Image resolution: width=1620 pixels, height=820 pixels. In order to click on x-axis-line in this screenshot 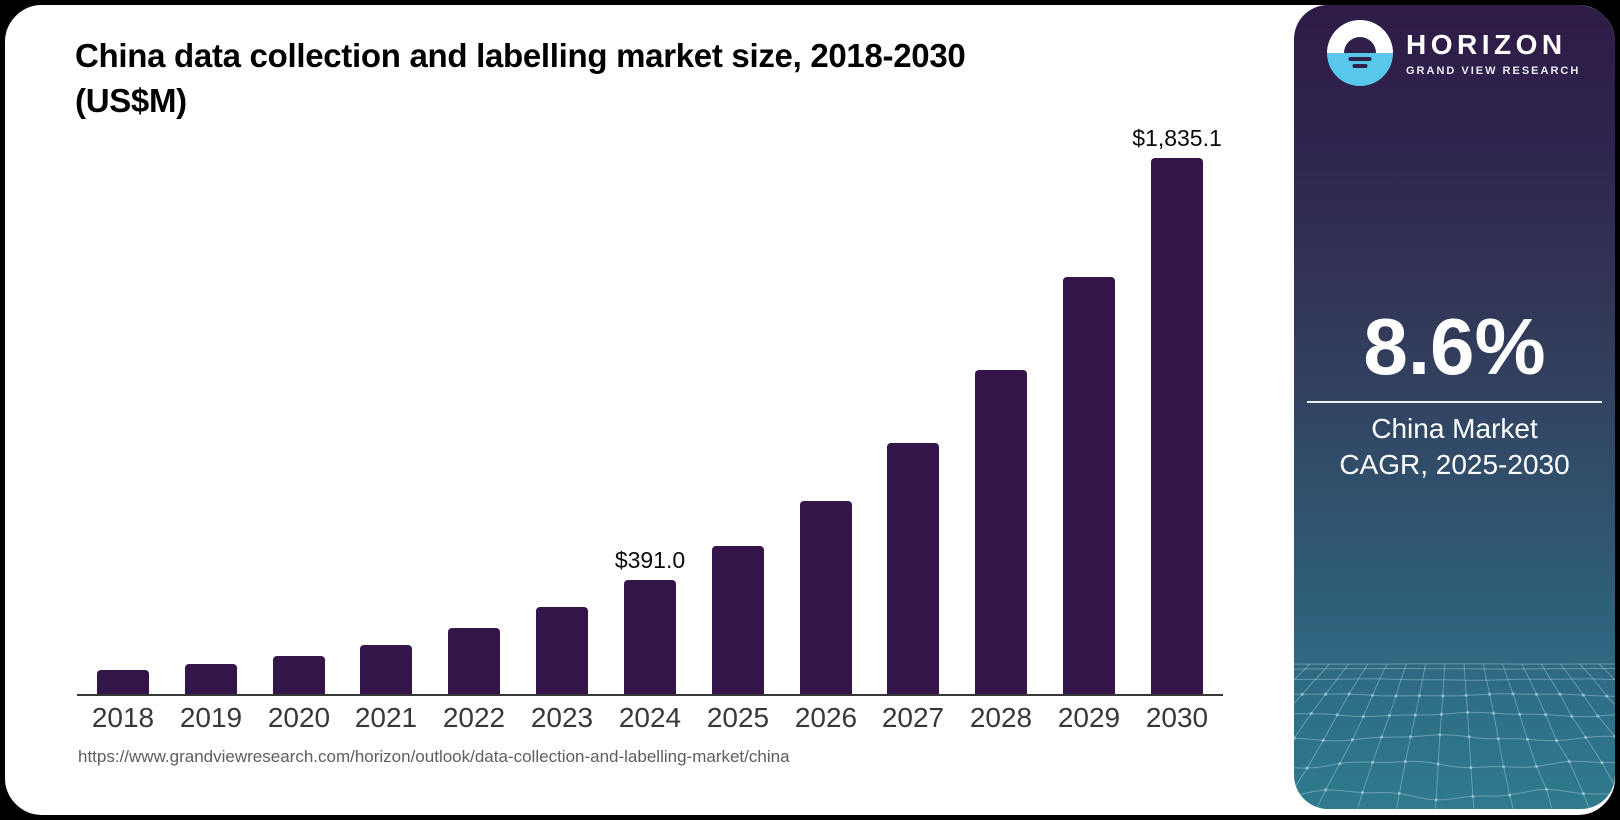, I will do `click(650, 695)`.